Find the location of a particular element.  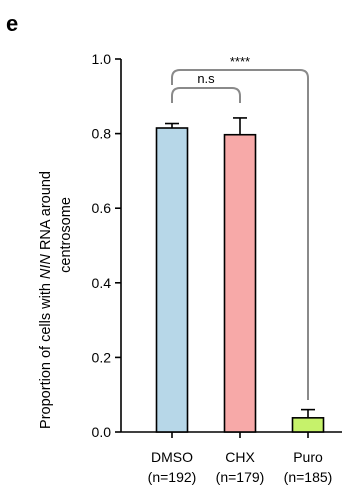

y-tick-label: 0.6 is located at coordinates (102, 208).